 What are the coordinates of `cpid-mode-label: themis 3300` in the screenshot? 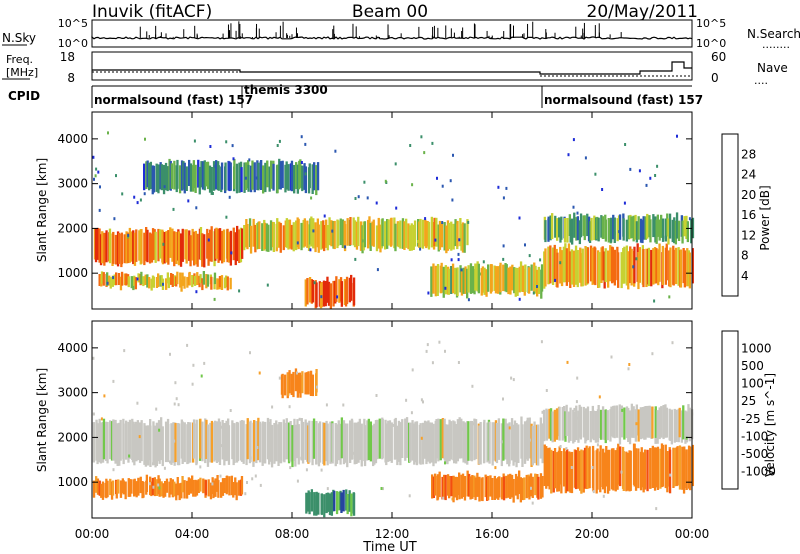 It's located at (286, 90).